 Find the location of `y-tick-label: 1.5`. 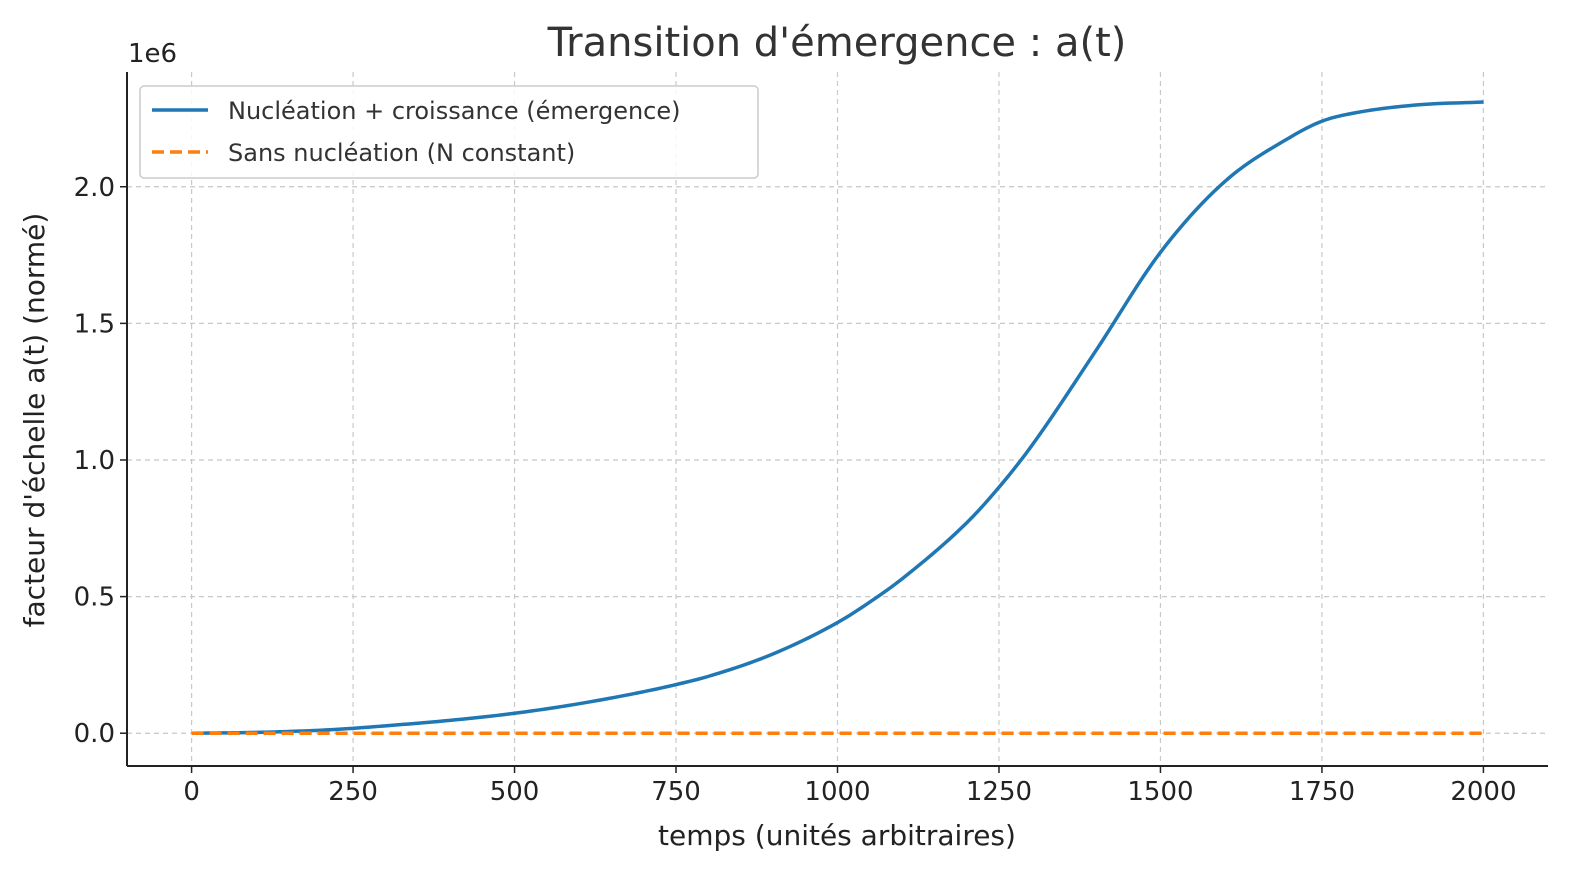

y-tick-label: 1.5 is located at coordinates (94, 324).